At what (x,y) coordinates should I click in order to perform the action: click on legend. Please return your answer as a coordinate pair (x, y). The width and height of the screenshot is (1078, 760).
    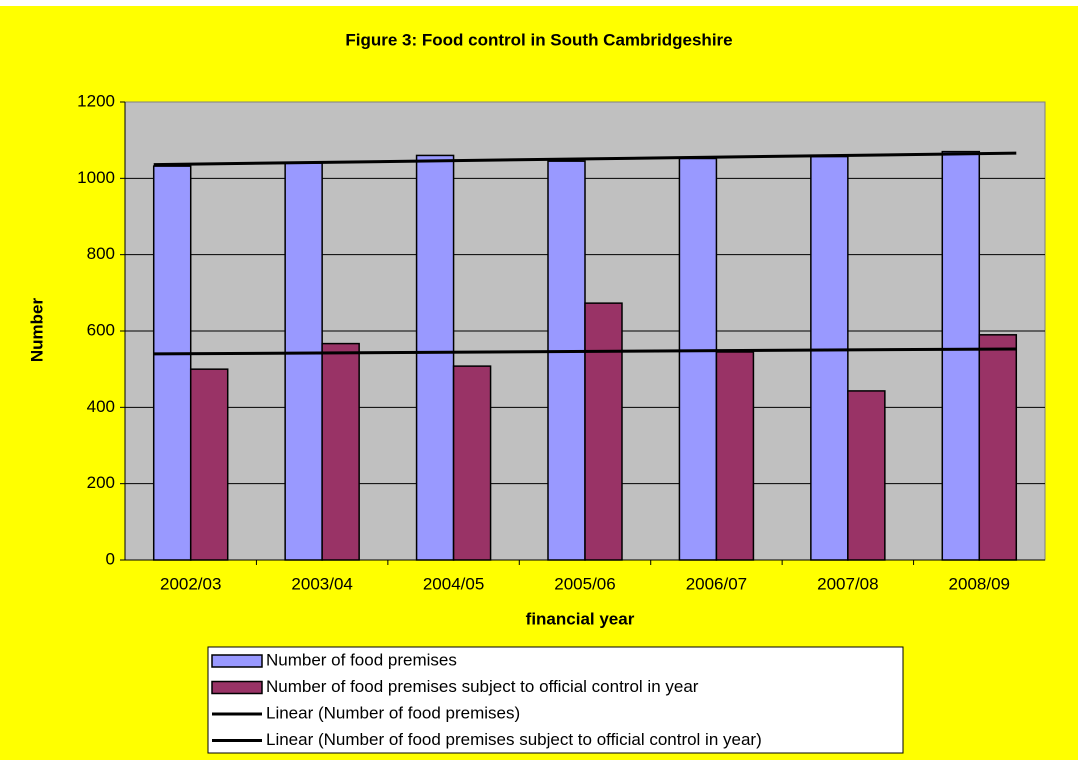
    Looking at the image, I should click on (555, 700).